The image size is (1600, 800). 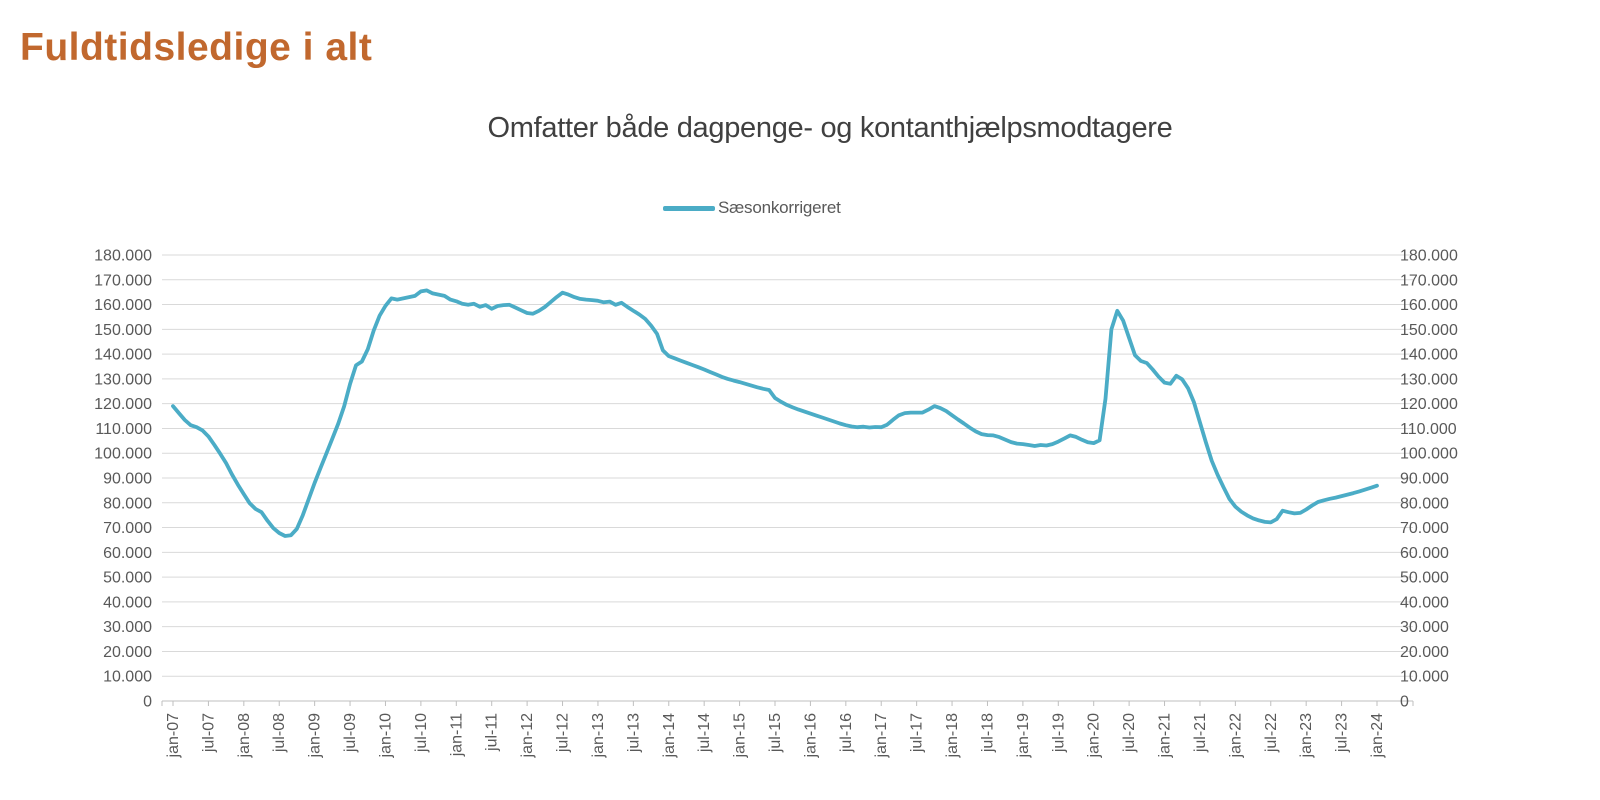 I want to click on y-axis-label-right: 80.000, so click(x=1424, y=503).